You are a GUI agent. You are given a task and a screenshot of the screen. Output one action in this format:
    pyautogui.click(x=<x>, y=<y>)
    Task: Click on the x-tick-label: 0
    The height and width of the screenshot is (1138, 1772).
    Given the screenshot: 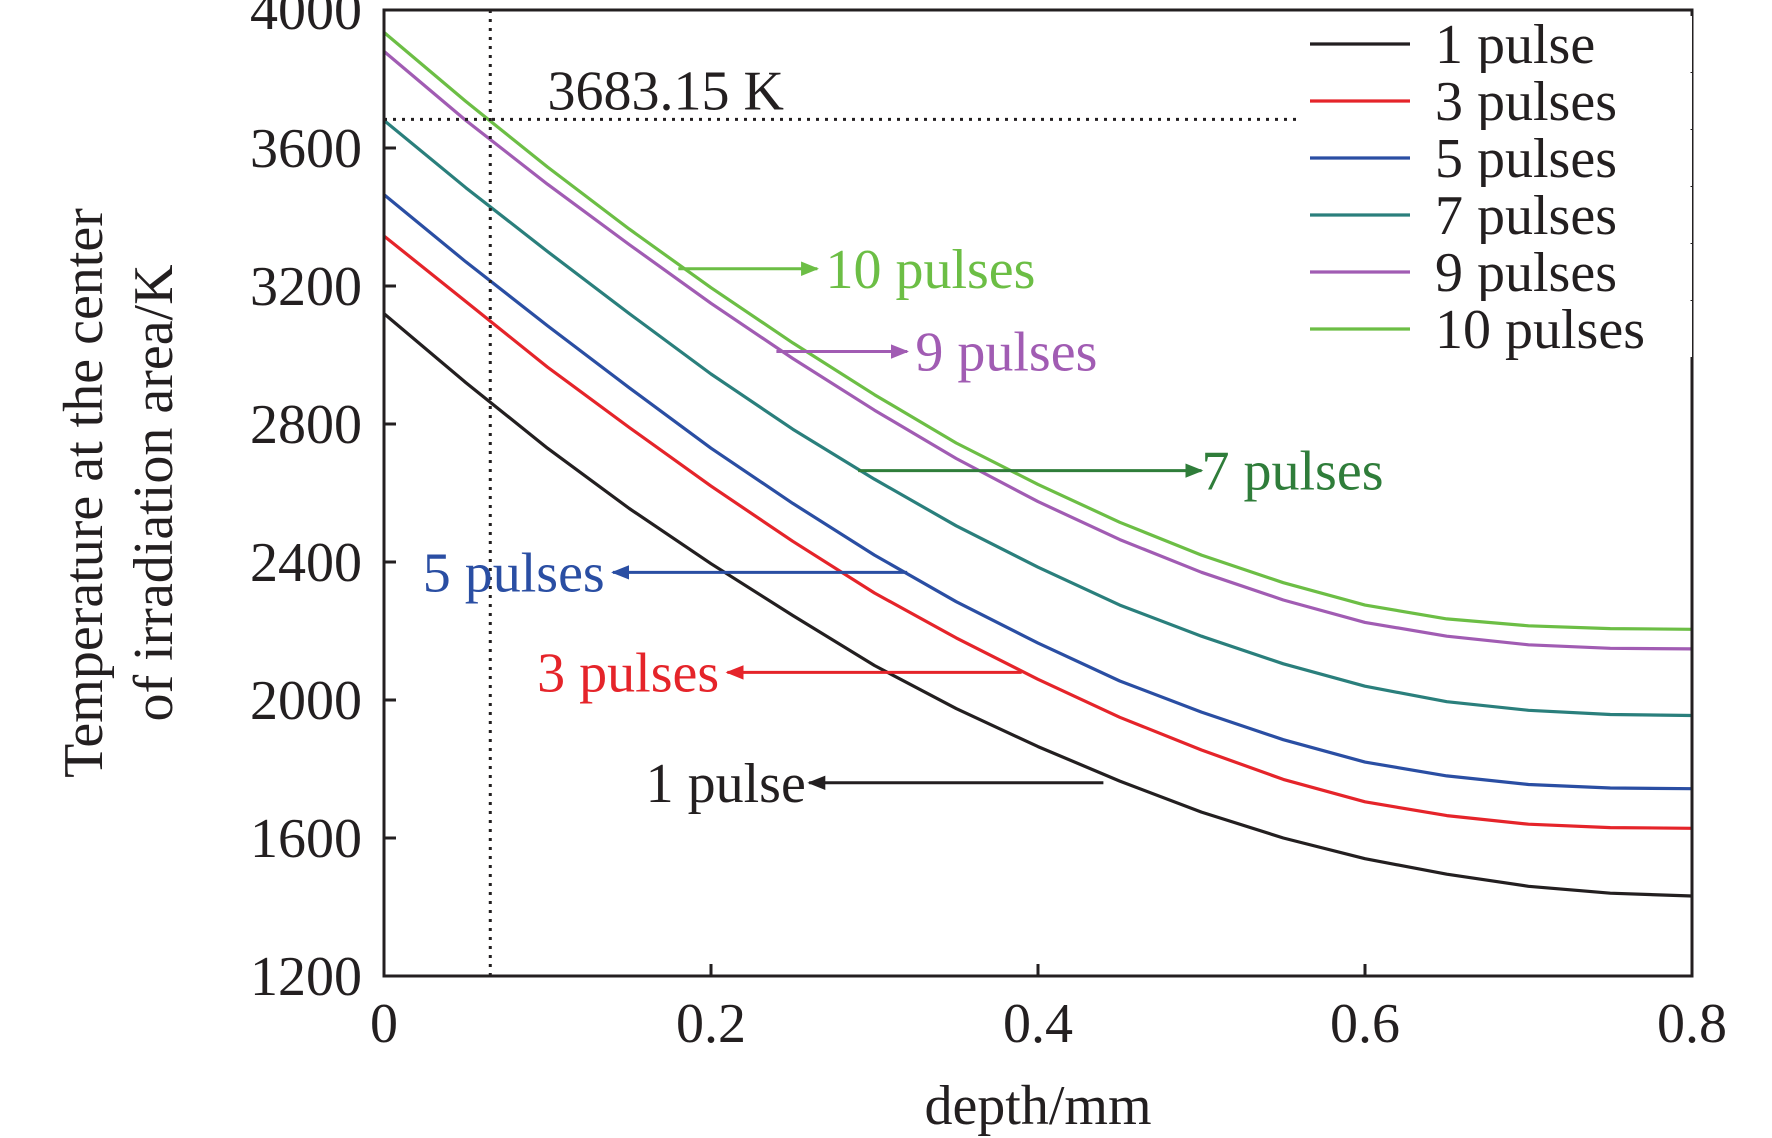 What is the action you would take?
    pyautogui.click(x=384, y=1024)
    